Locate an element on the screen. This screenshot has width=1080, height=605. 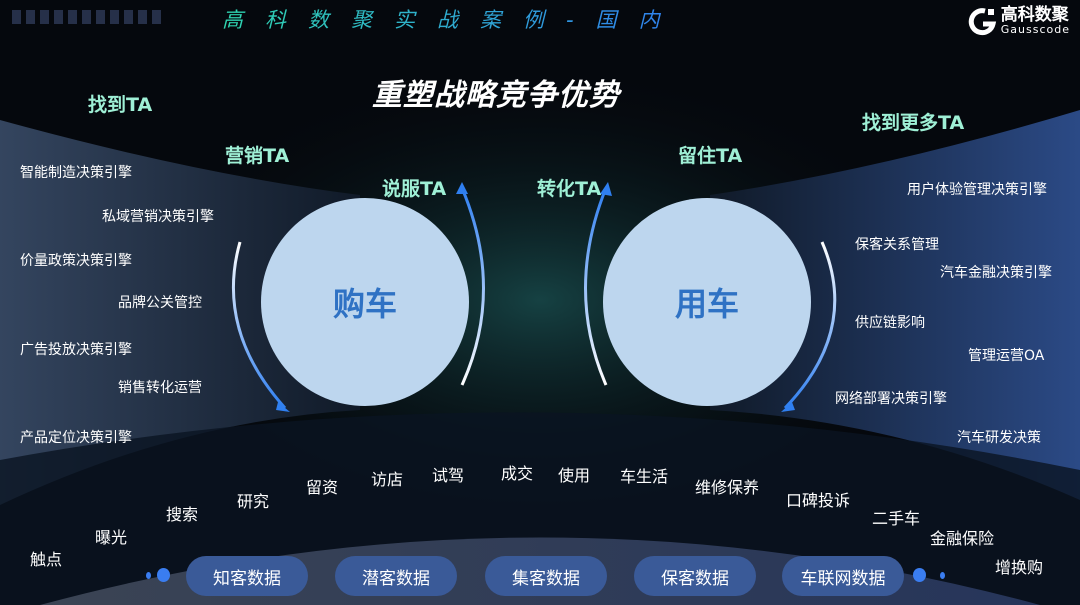
right-item: 汽车研发决策 is located at coordinates (999, 438).